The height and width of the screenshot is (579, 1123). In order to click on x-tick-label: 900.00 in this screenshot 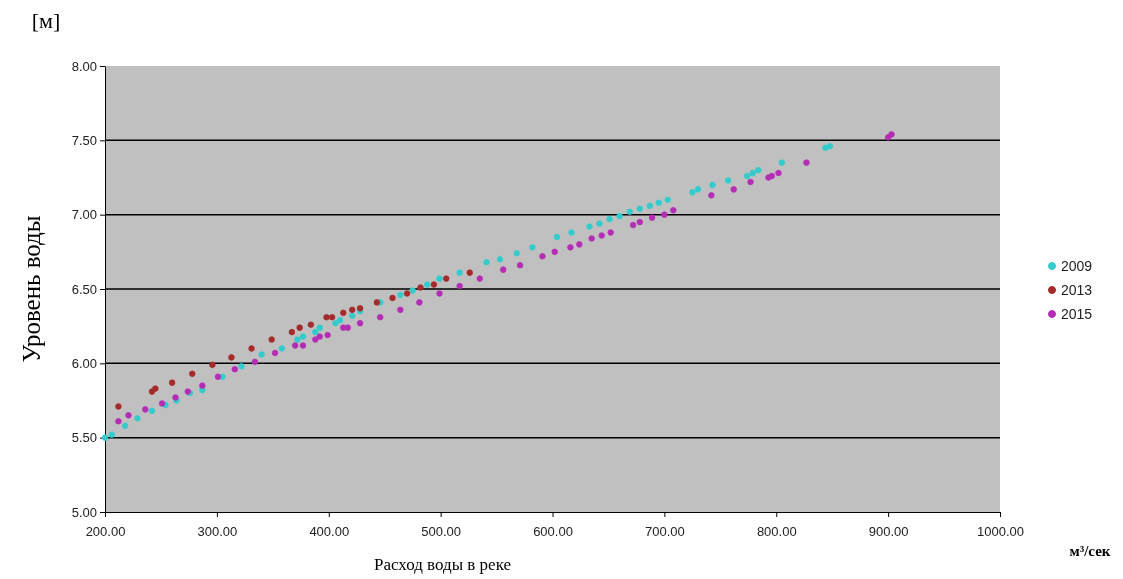, I will do `click(888, 531)`.